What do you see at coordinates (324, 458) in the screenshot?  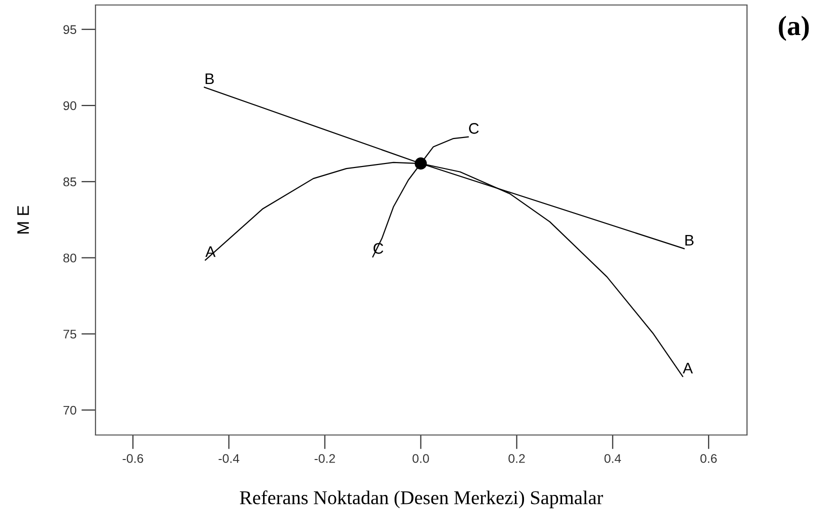 I see `x-tick-label: -0.2` at bounding box center [324, 458].